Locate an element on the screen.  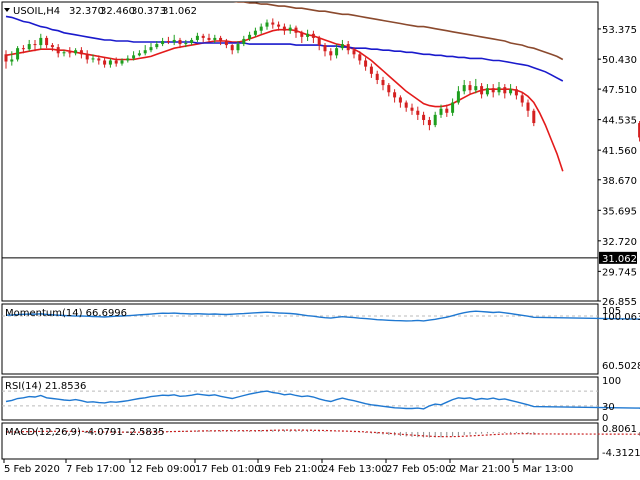
rsi-panel: RSI(14) 21.8536 100 300 is located at coordinates (321, 400).